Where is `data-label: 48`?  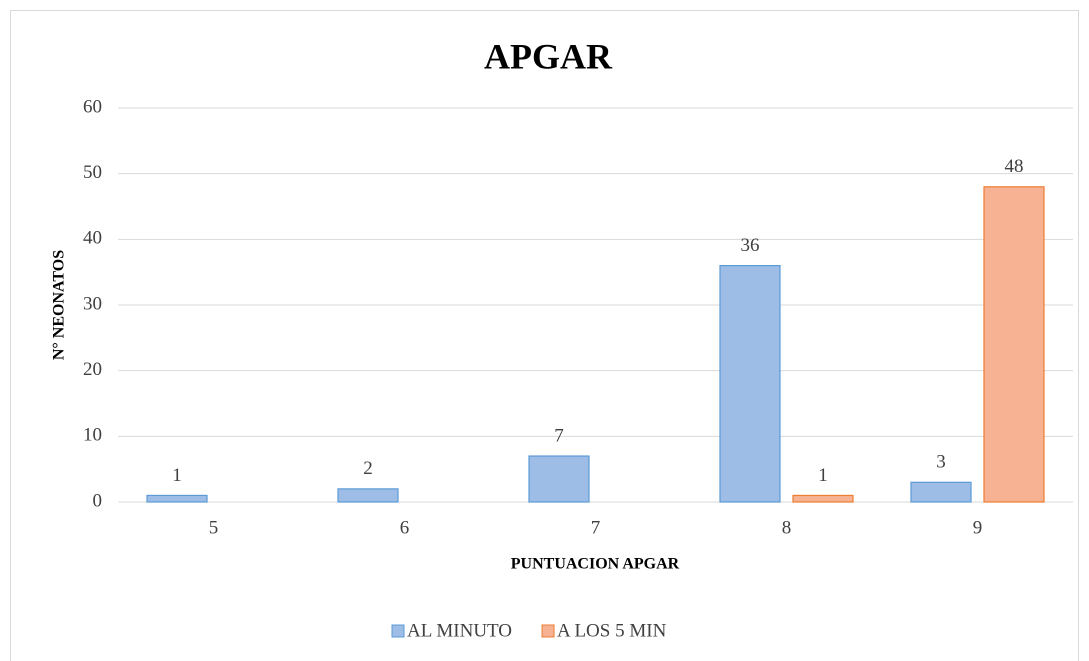
data-label: 48 is located at coordinates (1014, 166).